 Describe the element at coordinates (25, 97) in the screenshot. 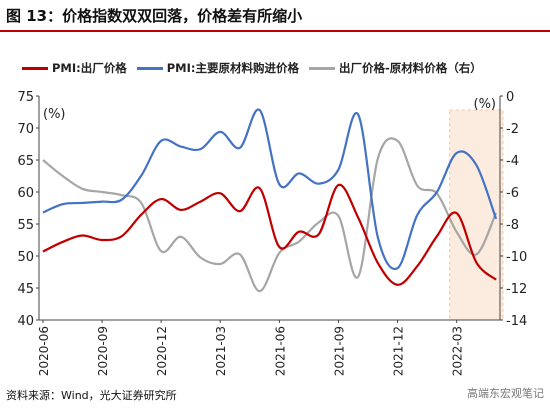

I see `y-left-tick-label: 75` at that location.